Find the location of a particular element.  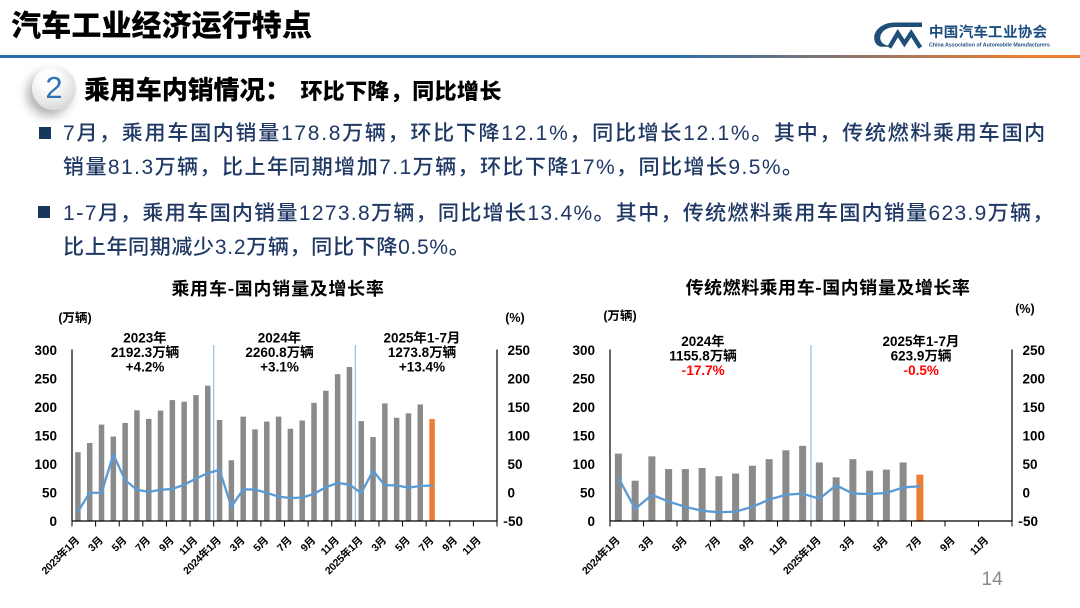

svg-text: 传统燃料乘用车-国内销量及增长率 is located at coordinates (828, 287).